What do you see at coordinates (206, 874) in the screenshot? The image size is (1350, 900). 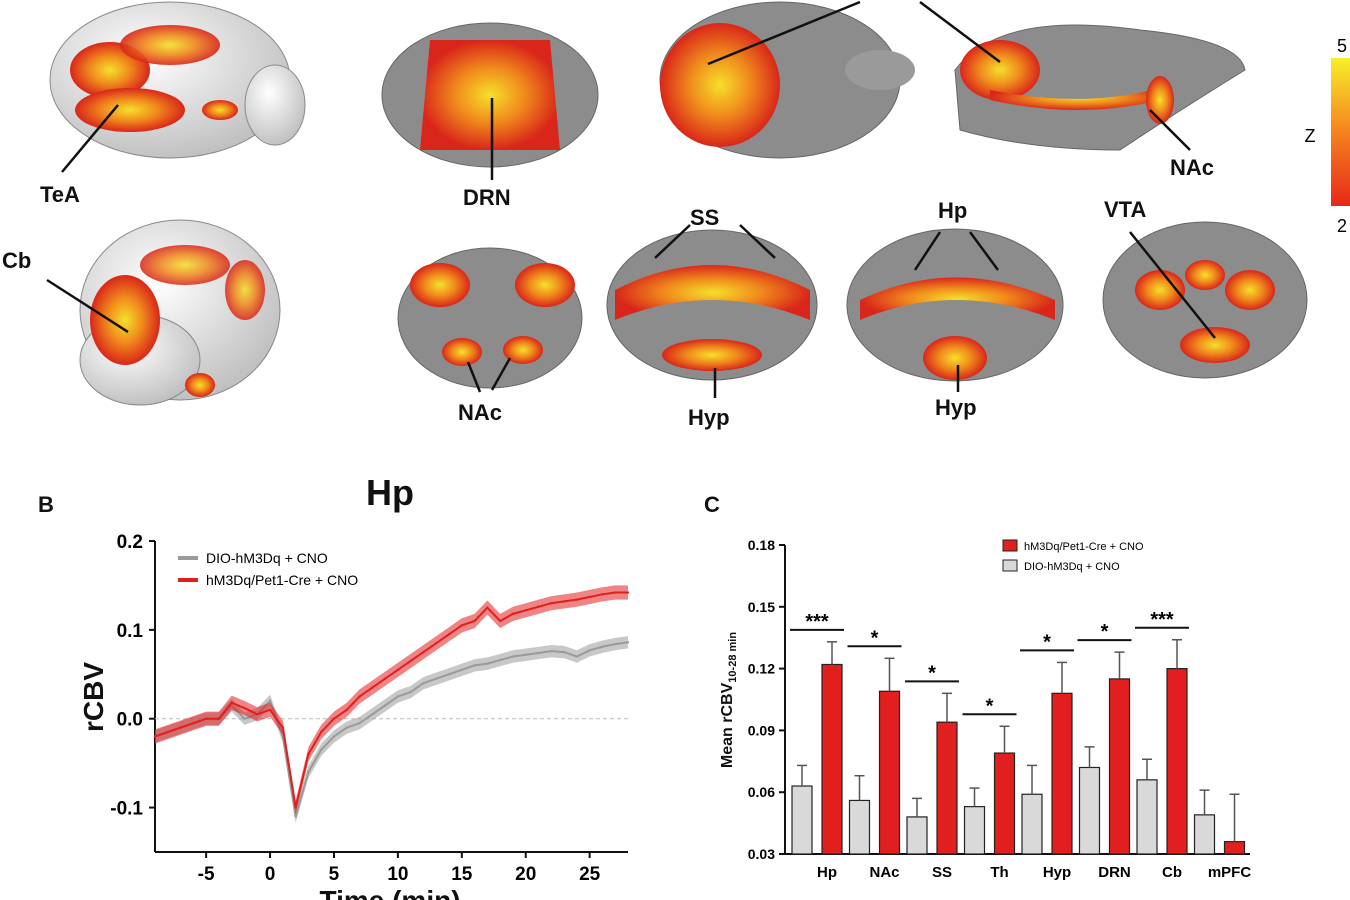 I see `chart-b-x-tick-label: -5` at bounding box center [206, 874].